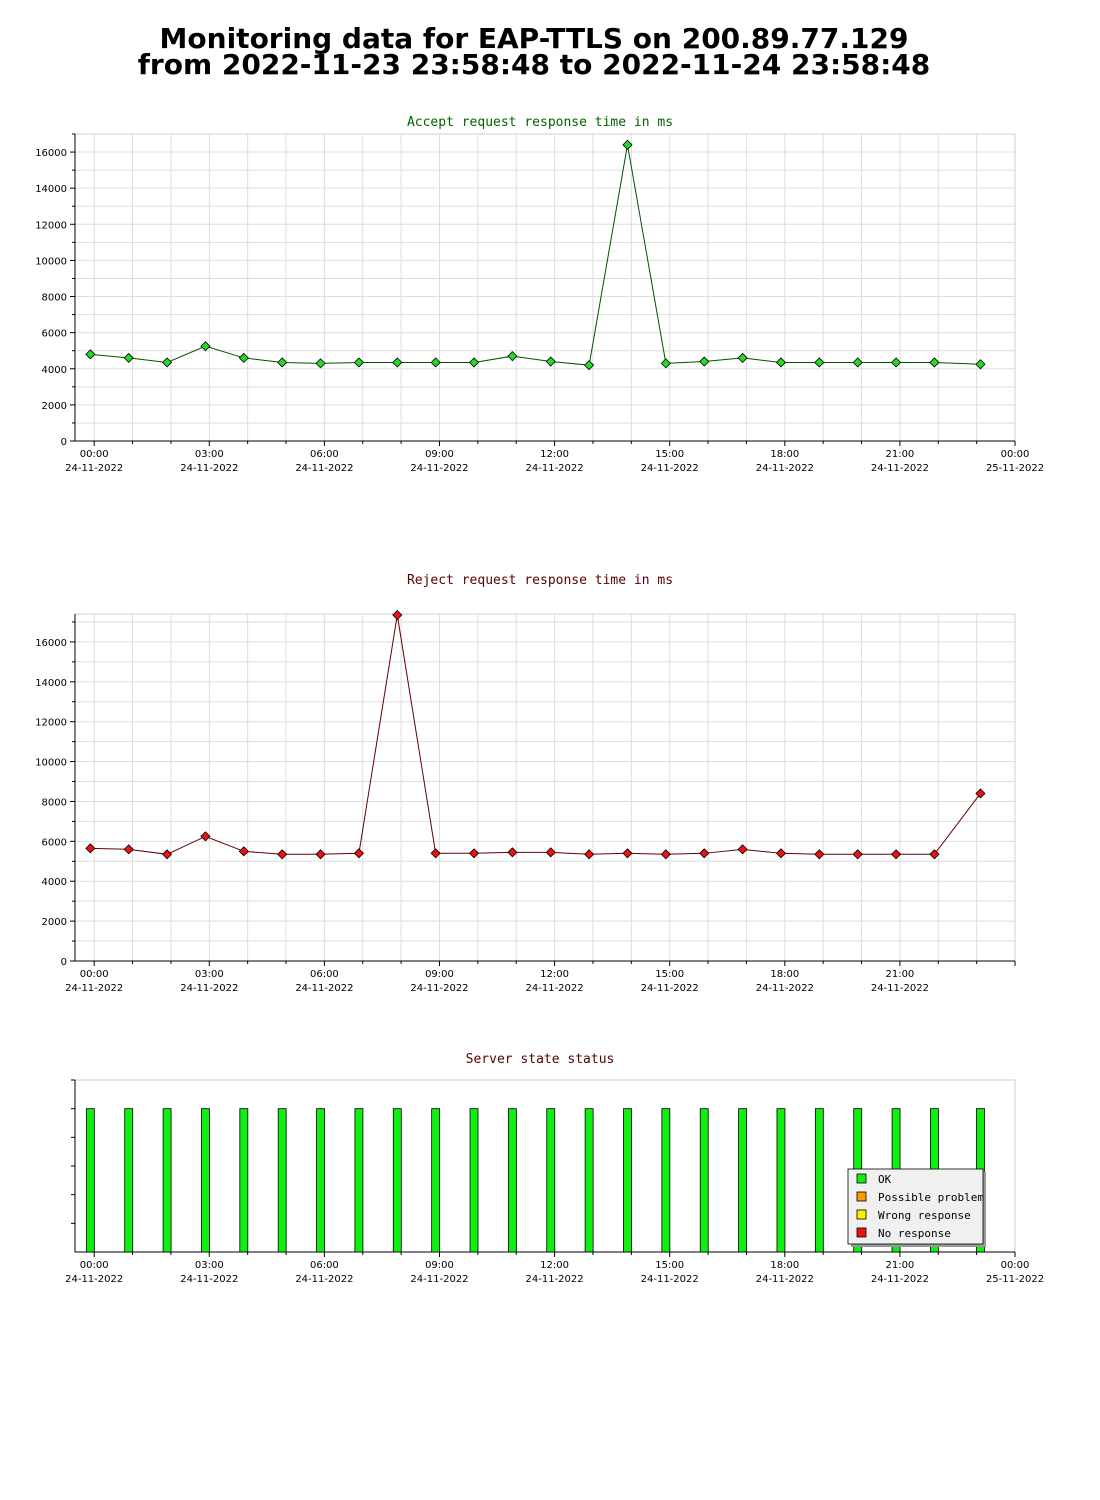 The width and height of the screenshot is (1100, 1500). Describe the element at coordinates (540, 580) in the screenshot. I see `chart-title: Reject request response time in ms` at that location.